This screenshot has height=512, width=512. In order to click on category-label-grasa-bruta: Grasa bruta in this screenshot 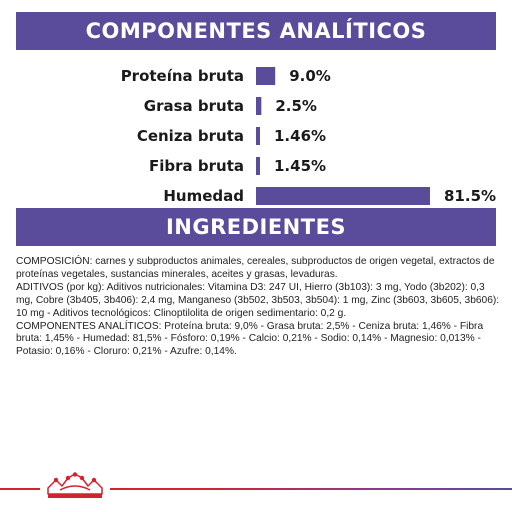, I will do `click(194, 106)`.